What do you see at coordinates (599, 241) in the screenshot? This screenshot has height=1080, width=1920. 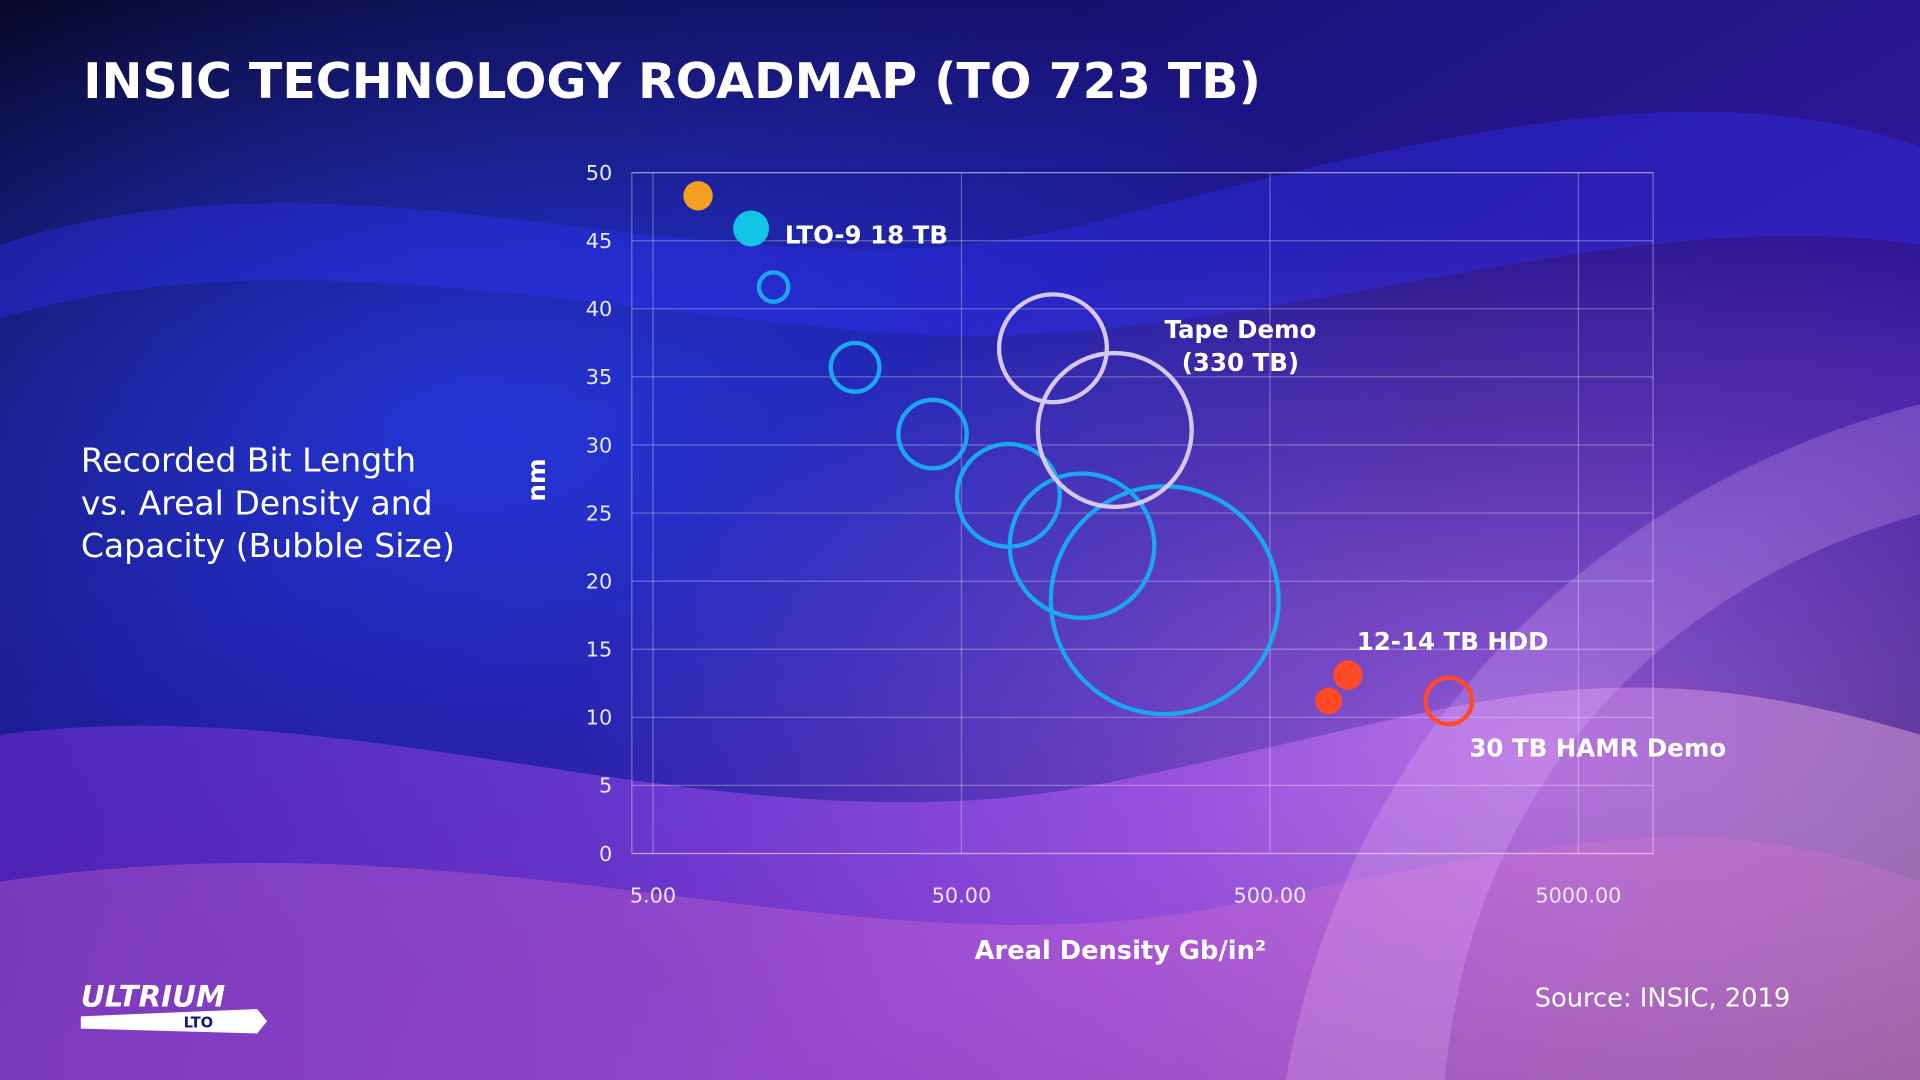 I see `y-tick-label: 45` at bounding box center [599, 241].